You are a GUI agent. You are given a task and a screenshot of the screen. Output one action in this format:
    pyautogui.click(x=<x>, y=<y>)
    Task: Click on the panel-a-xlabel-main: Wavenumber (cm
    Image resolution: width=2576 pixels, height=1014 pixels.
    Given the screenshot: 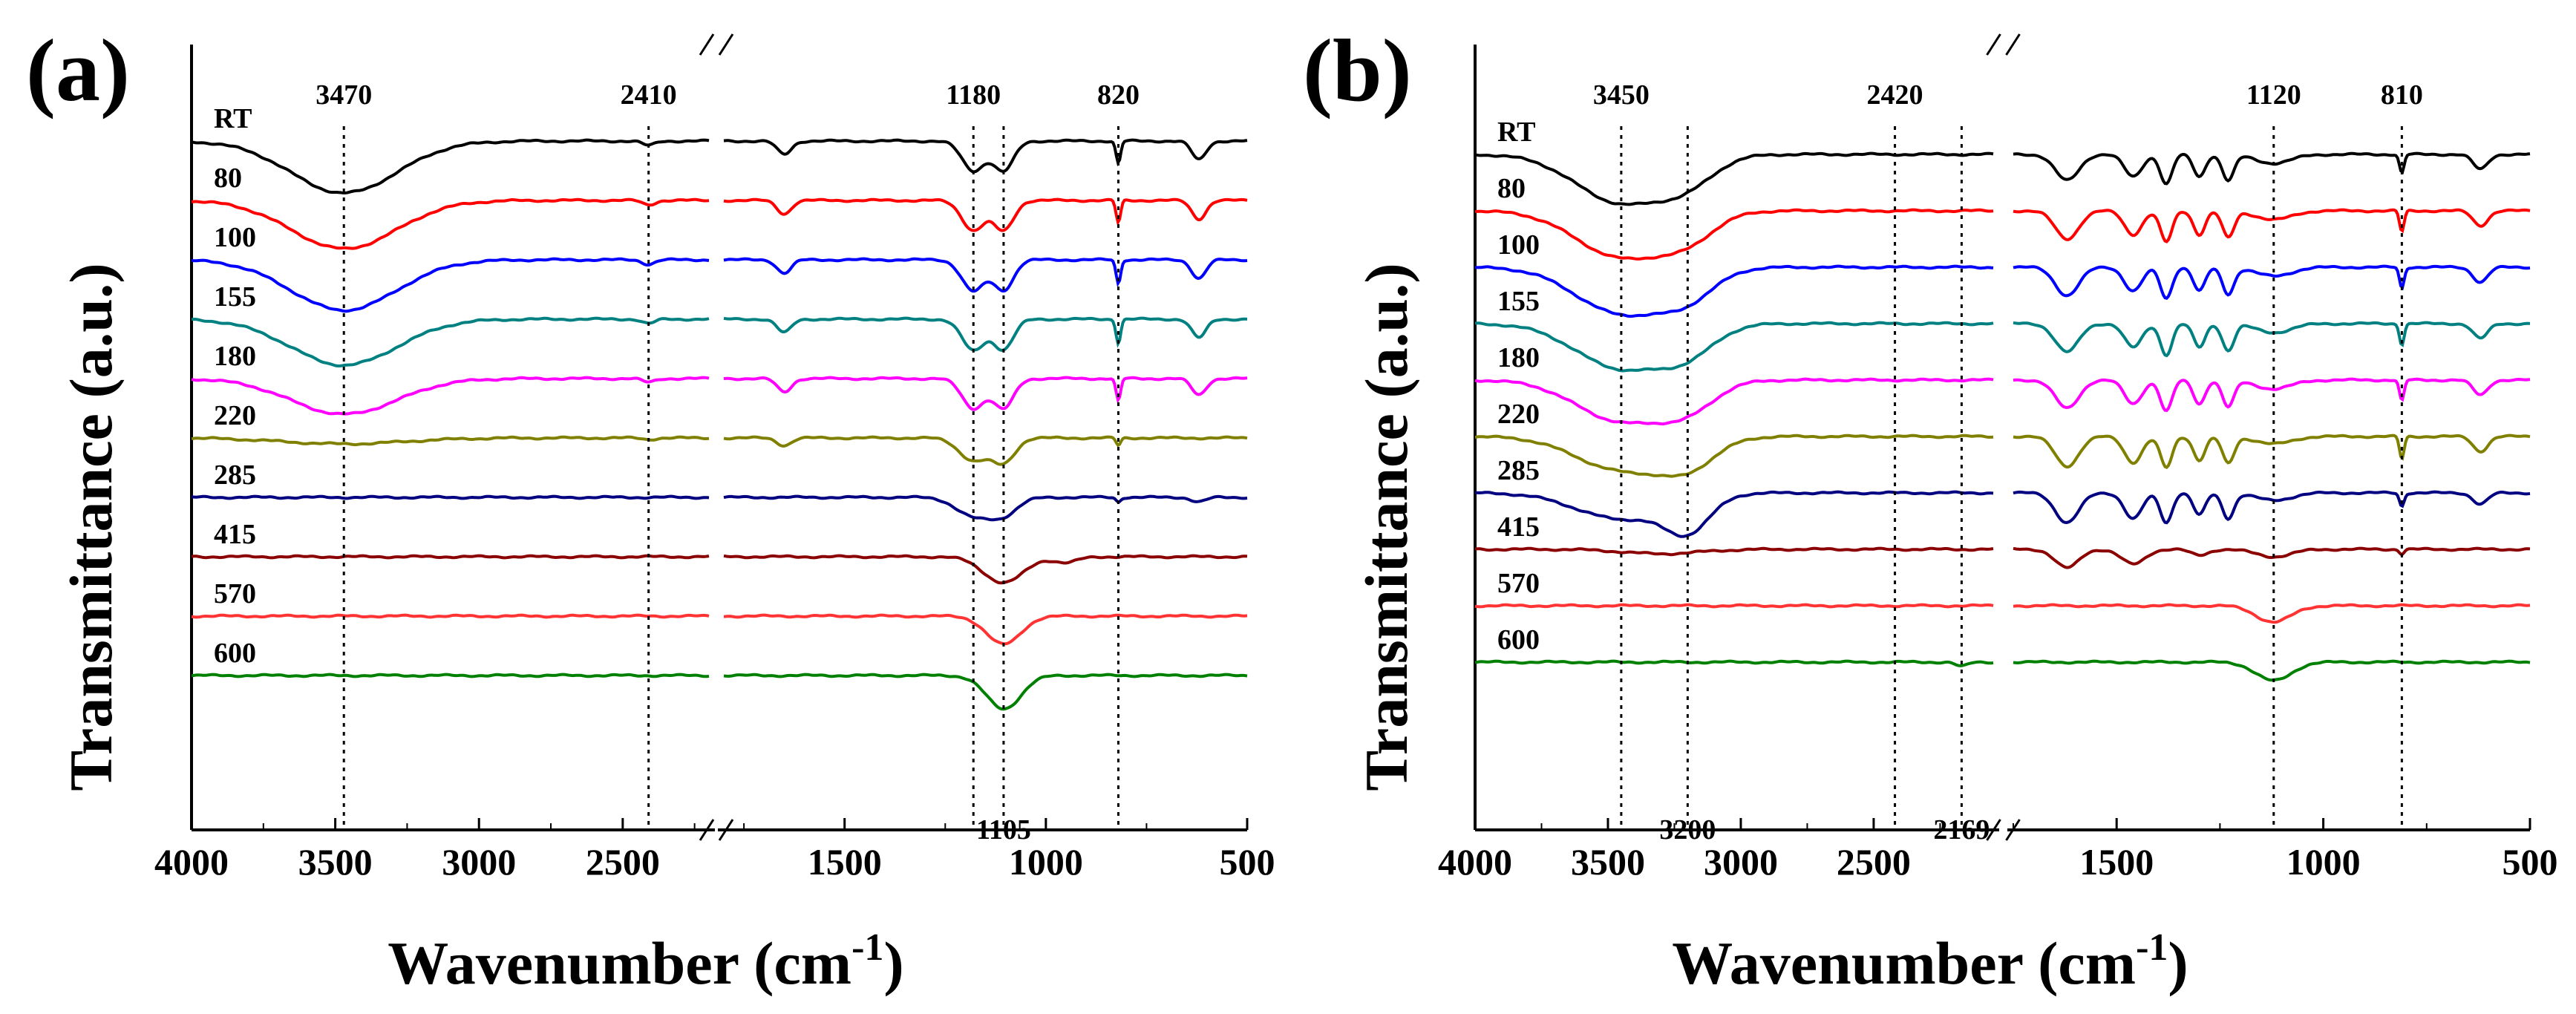 What is the action you would take?
    pyautogui.click(x=619, y=963)
    